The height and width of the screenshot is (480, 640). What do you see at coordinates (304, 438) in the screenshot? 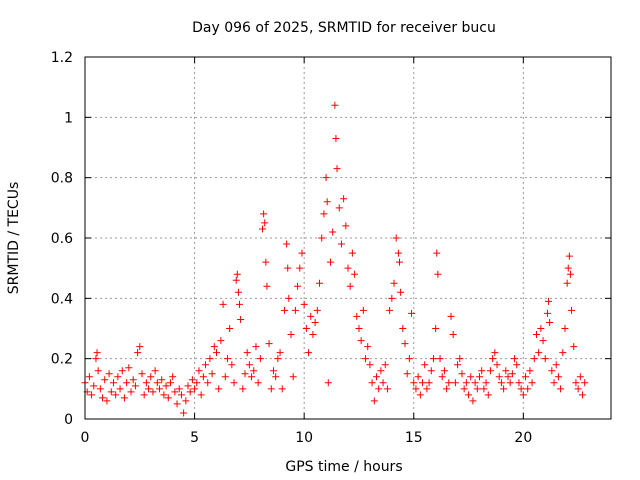
I see `x-tick-label: 10` at bounding box center [304, 438].